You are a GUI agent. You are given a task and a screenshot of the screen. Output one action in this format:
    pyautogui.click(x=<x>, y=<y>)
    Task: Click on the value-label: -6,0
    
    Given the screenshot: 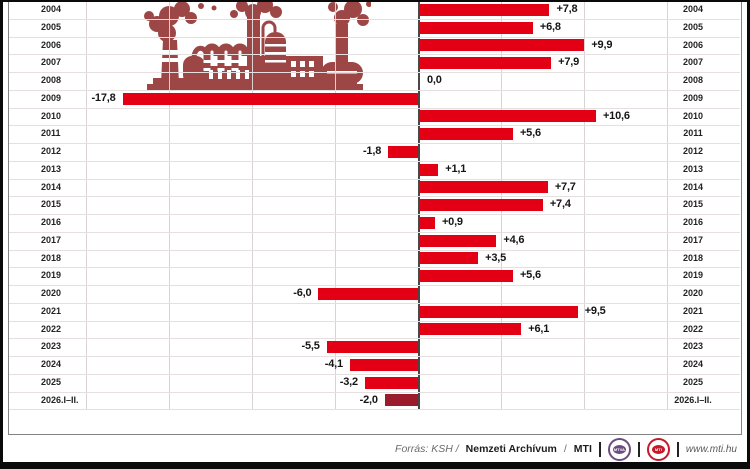 What is the action you would take?
    pyautogui.click(x=302, y=293)
    